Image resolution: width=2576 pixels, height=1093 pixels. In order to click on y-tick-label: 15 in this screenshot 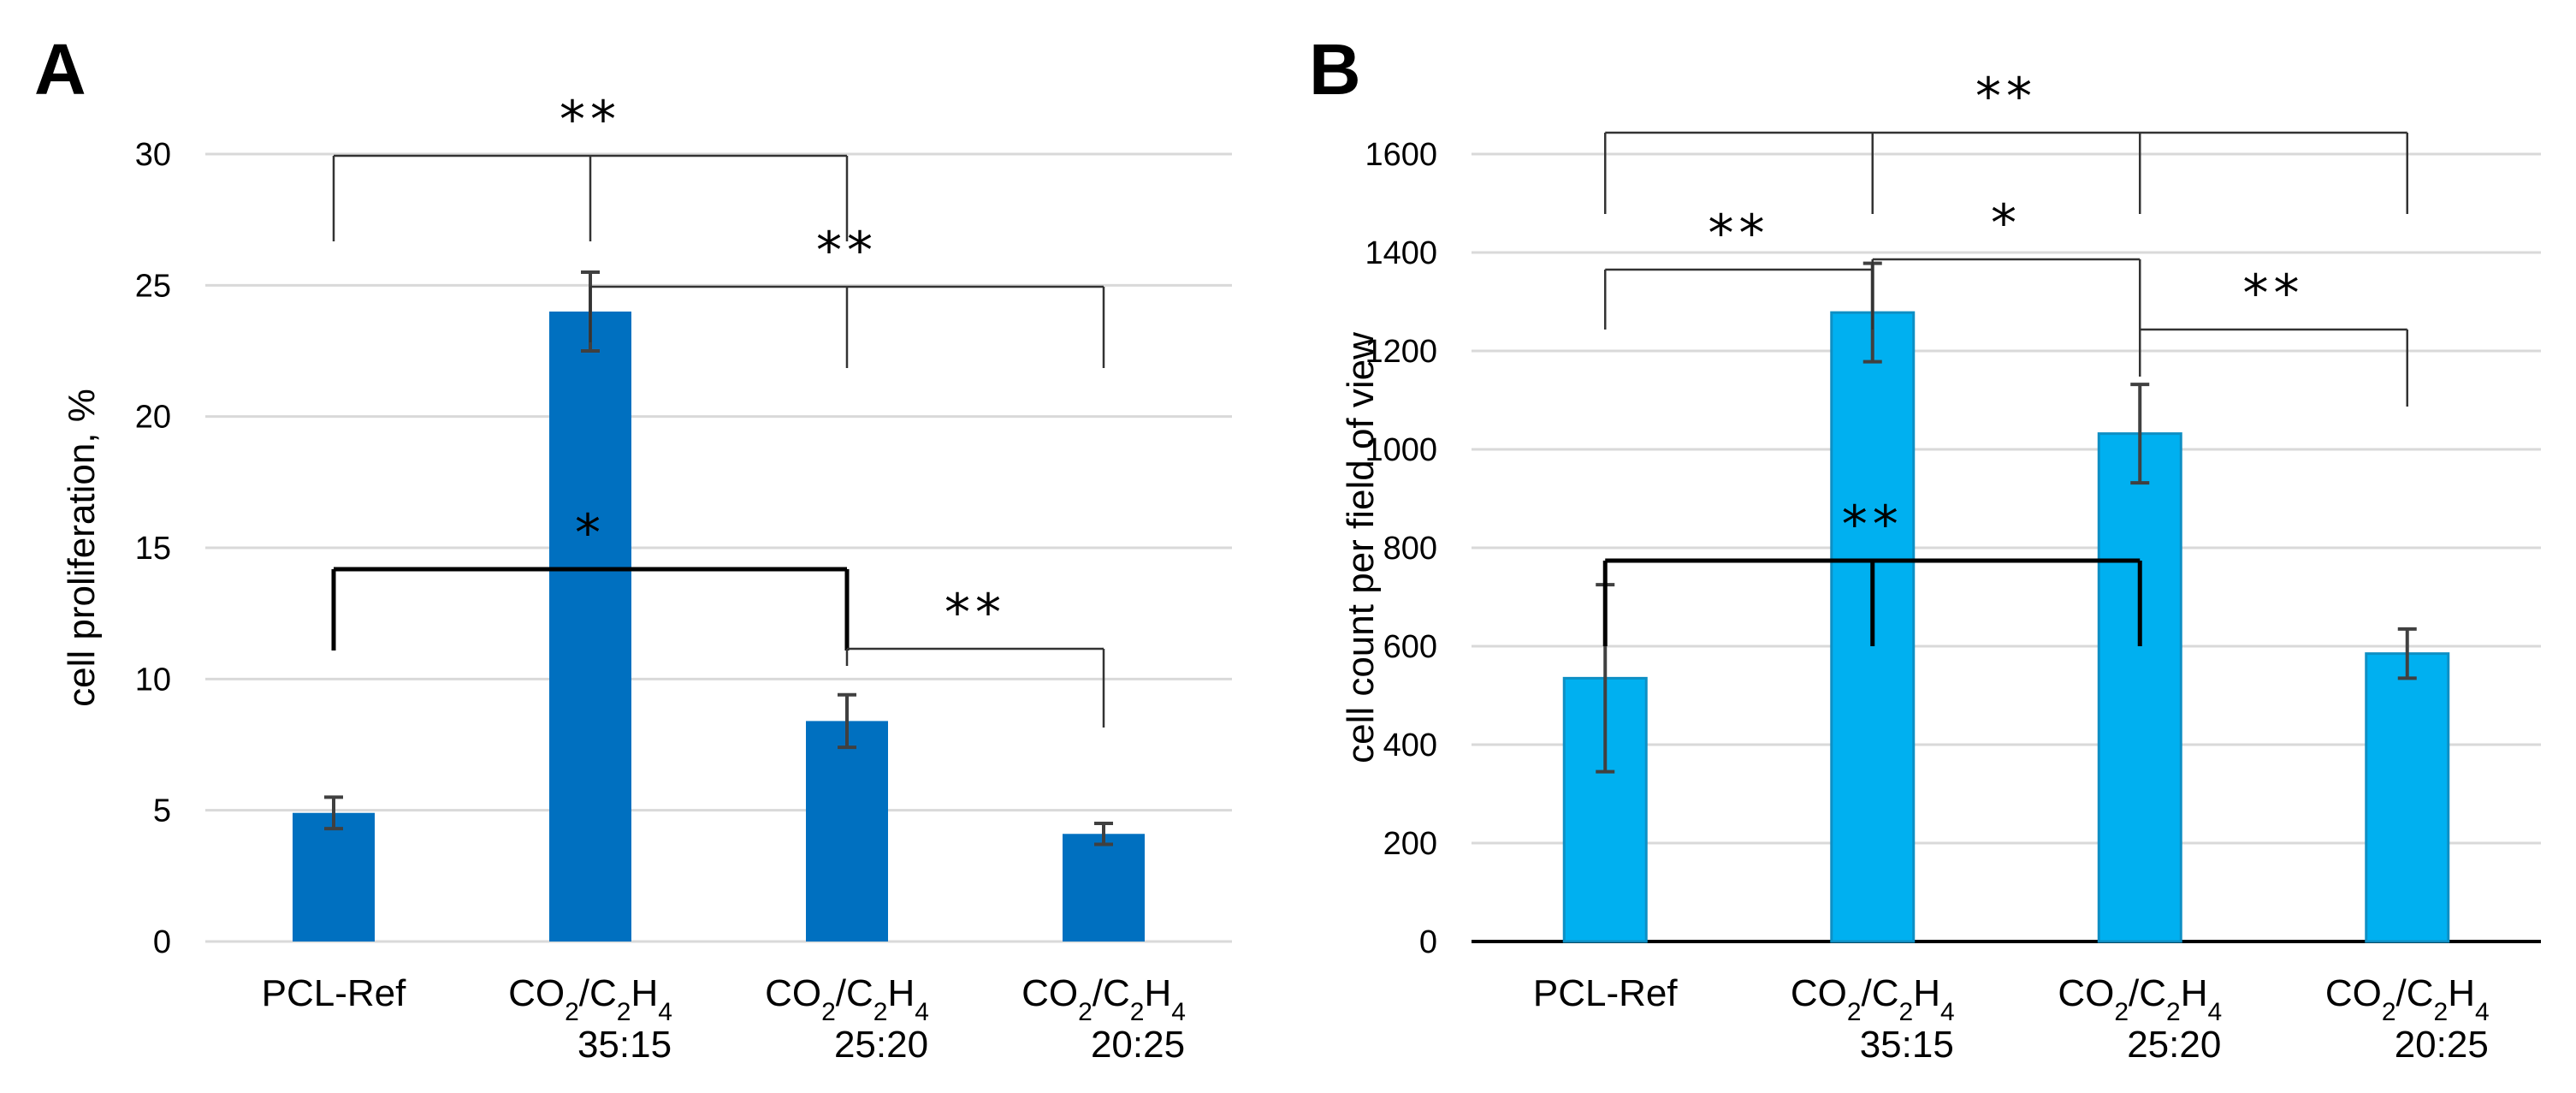, I will do `click(153, 549)`.